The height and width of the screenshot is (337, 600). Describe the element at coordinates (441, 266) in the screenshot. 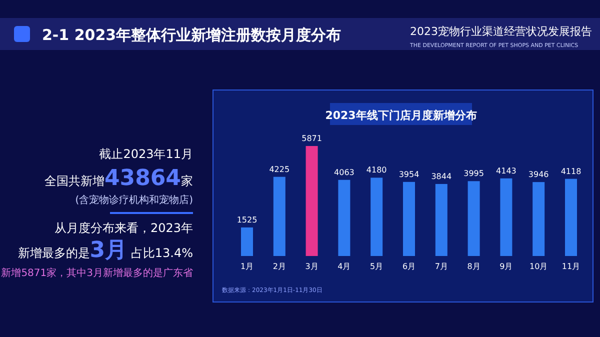

I see `x-tick-label: 7月` at that location.